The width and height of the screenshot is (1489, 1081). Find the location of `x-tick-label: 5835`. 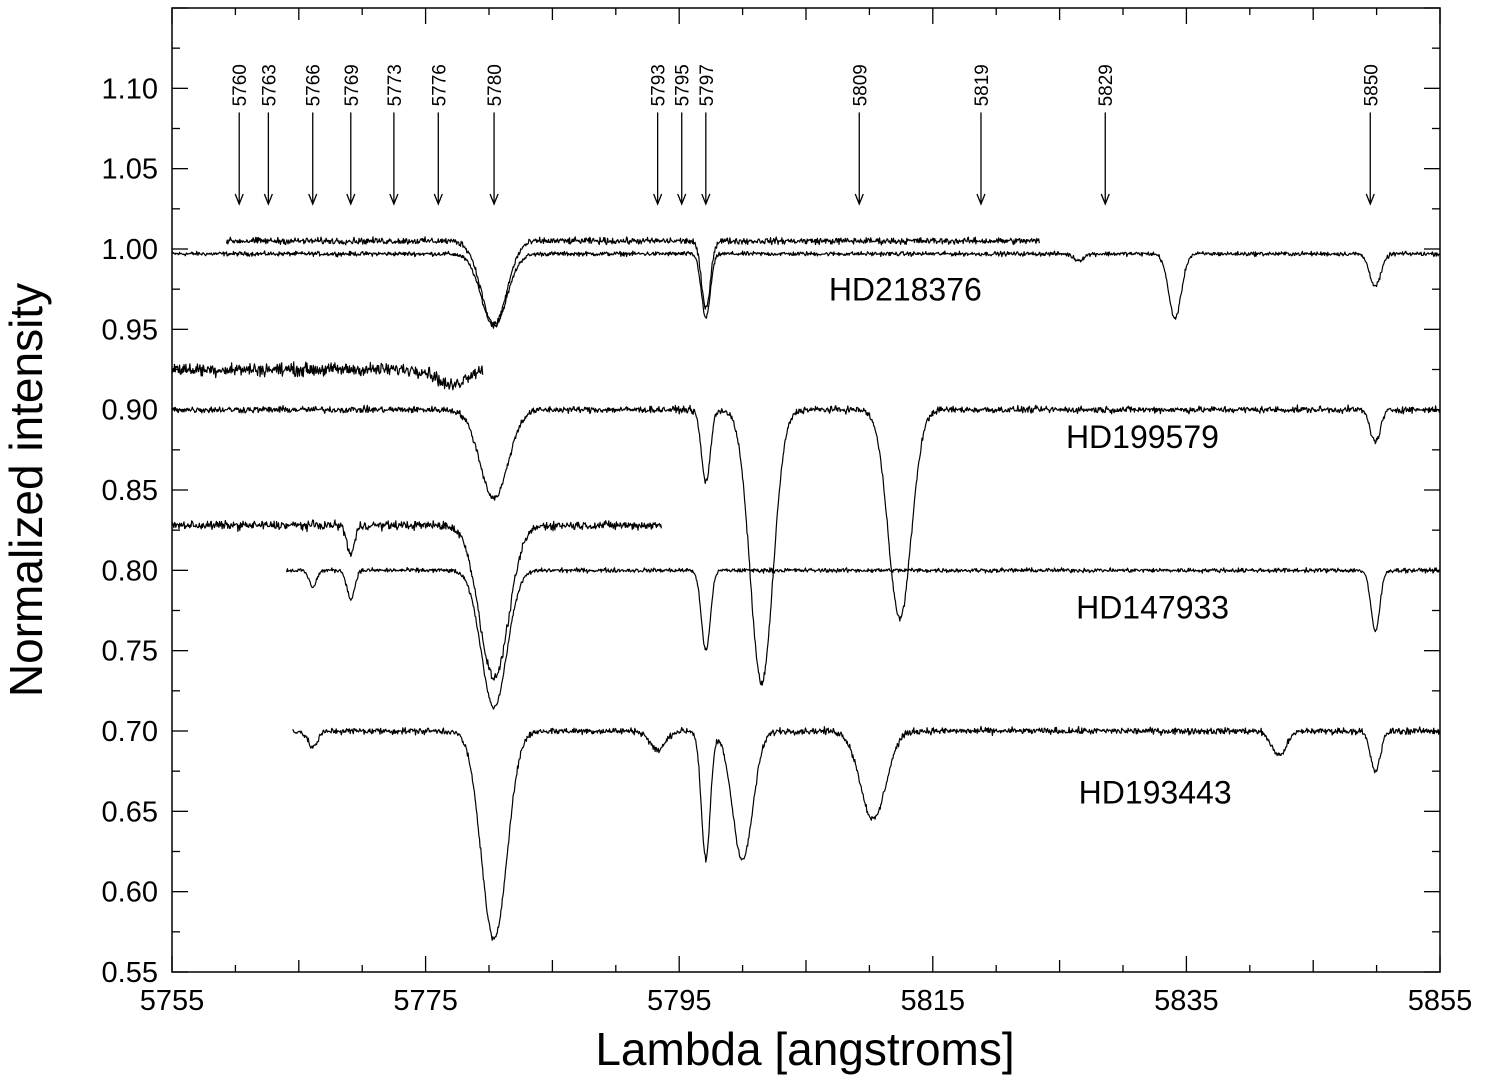

x-tick-label: 5835 is located at coordinates (1186, 1001).